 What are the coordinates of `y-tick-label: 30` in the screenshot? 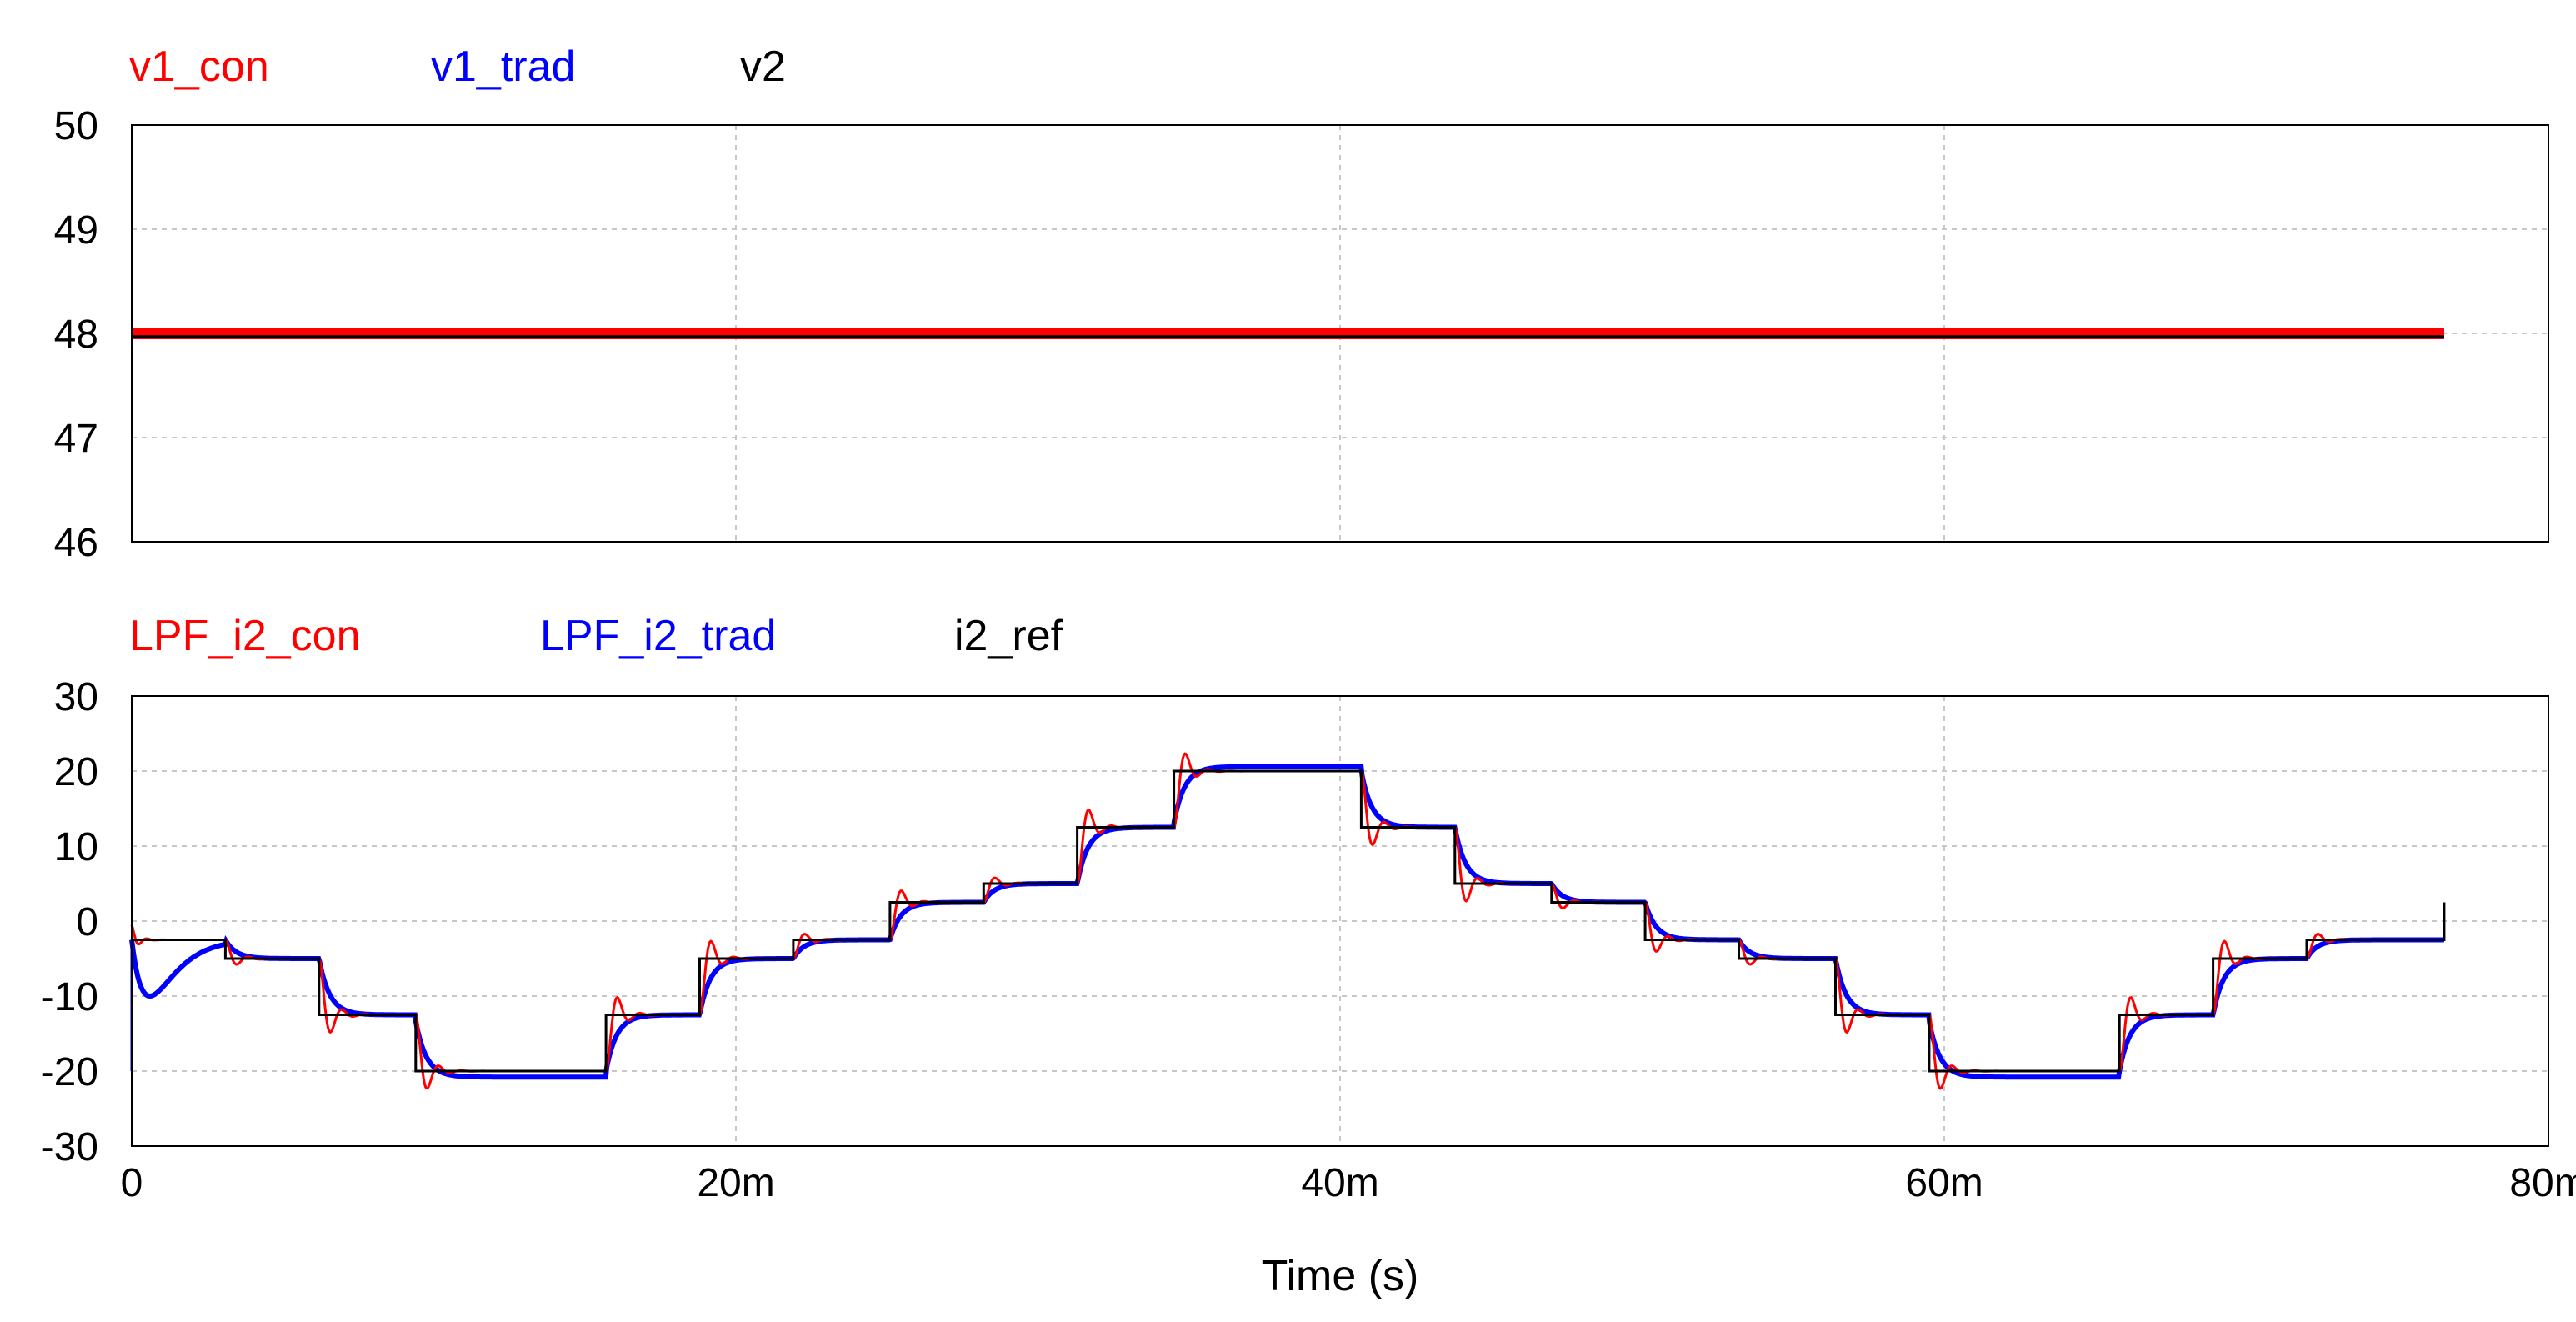 It's located at (76, 697).